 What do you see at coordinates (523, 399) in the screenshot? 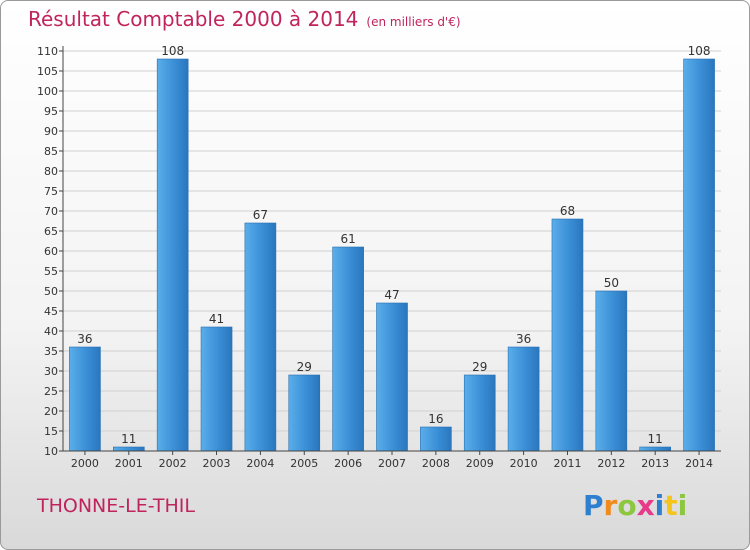
I see `bar-2010` at bounding box center [523, 399].